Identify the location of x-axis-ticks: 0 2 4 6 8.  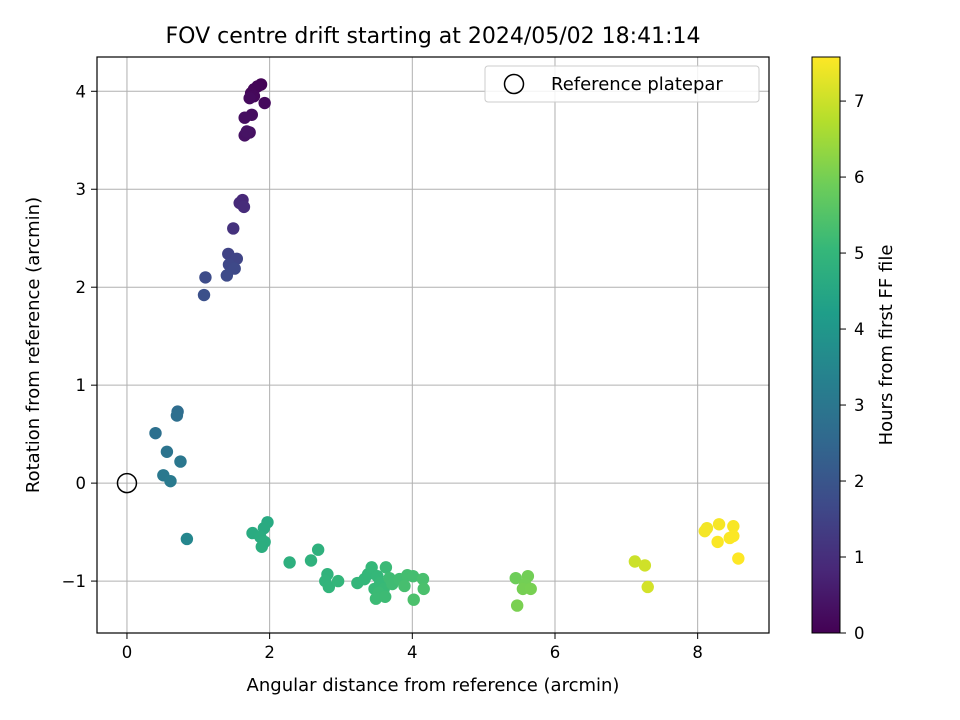
(412, 647).